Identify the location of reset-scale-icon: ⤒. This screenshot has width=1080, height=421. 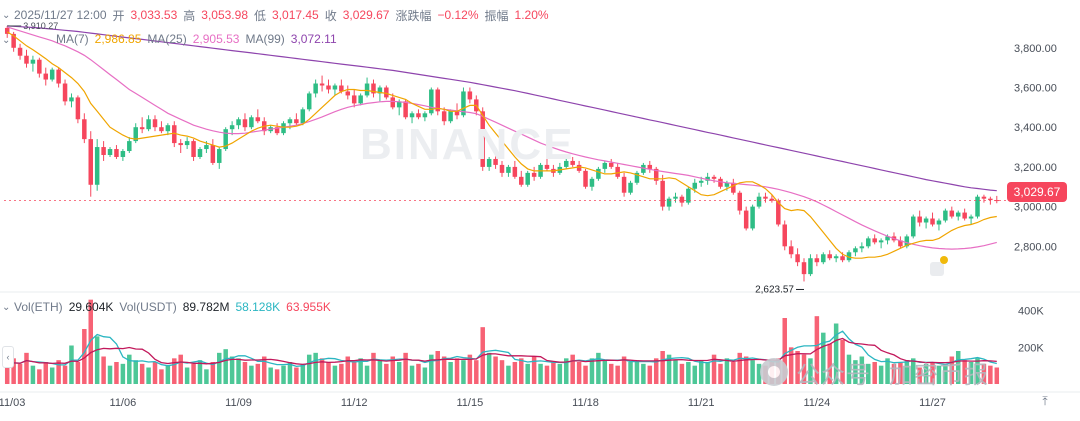
(1045, 400).